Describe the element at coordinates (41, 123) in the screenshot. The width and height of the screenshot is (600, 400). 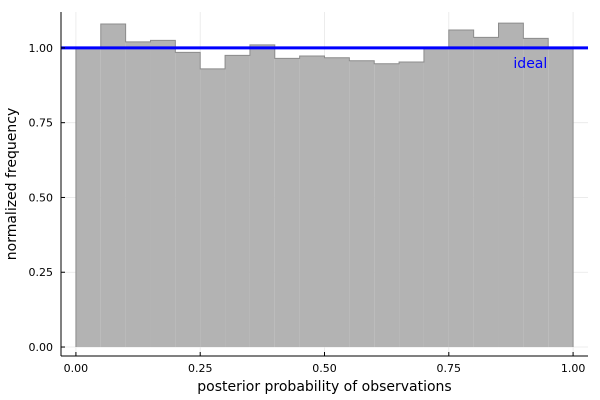
I see `y-tick-label: 0.75` at that location.